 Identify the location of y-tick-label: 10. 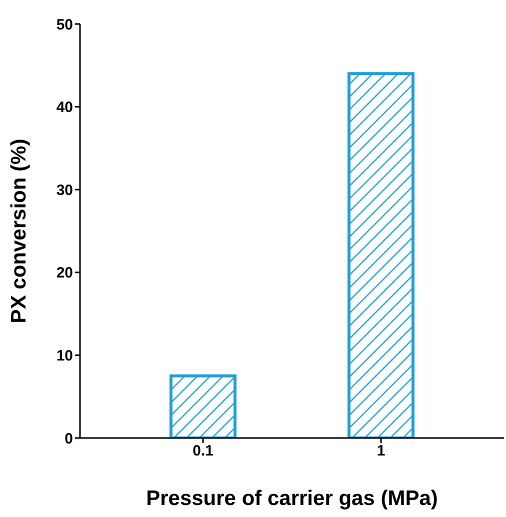
(64, 356).